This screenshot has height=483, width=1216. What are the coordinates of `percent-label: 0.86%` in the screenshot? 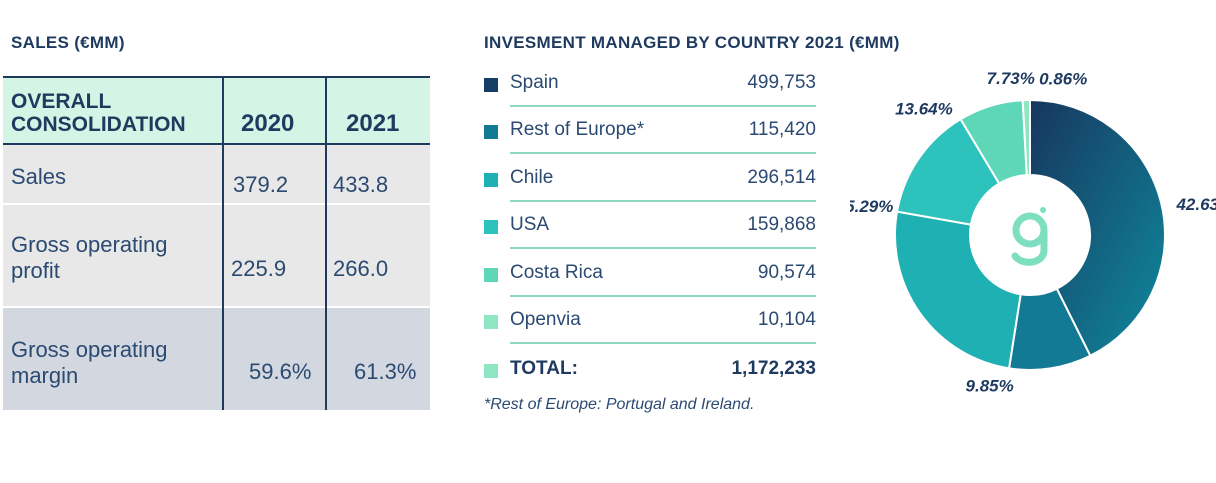 It's located at (1063, 79).